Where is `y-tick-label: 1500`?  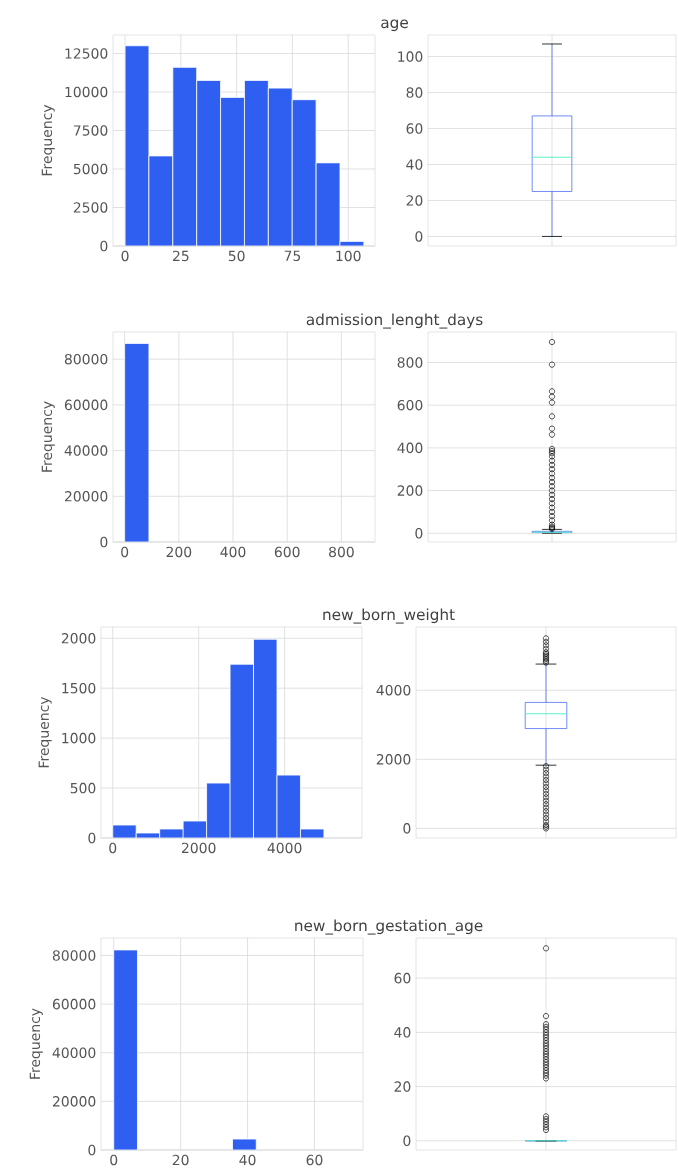
y-tick-label: 1500 is located at coordinates (79, 688).